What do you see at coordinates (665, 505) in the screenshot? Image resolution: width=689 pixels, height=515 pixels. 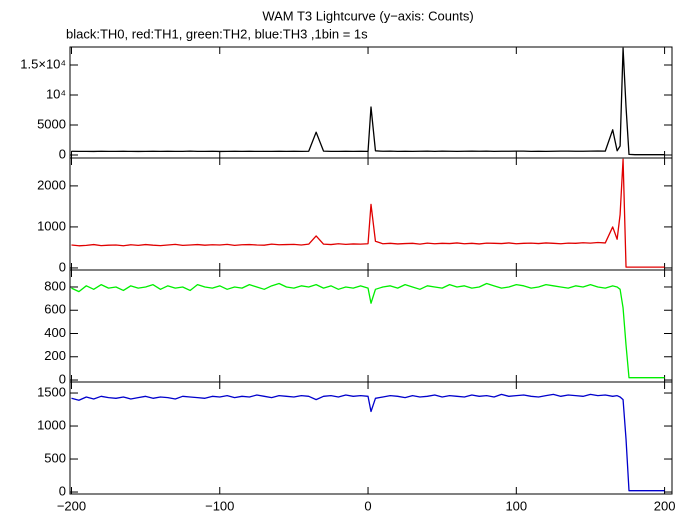 I see `x-tick-label: 200` at bounding box center [665, 505].